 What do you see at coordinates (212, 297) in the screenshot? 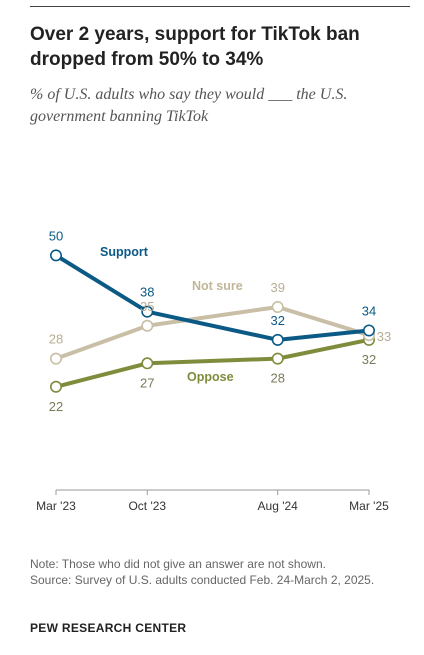
I see `series-line-support` at bounding box center [212, 297].